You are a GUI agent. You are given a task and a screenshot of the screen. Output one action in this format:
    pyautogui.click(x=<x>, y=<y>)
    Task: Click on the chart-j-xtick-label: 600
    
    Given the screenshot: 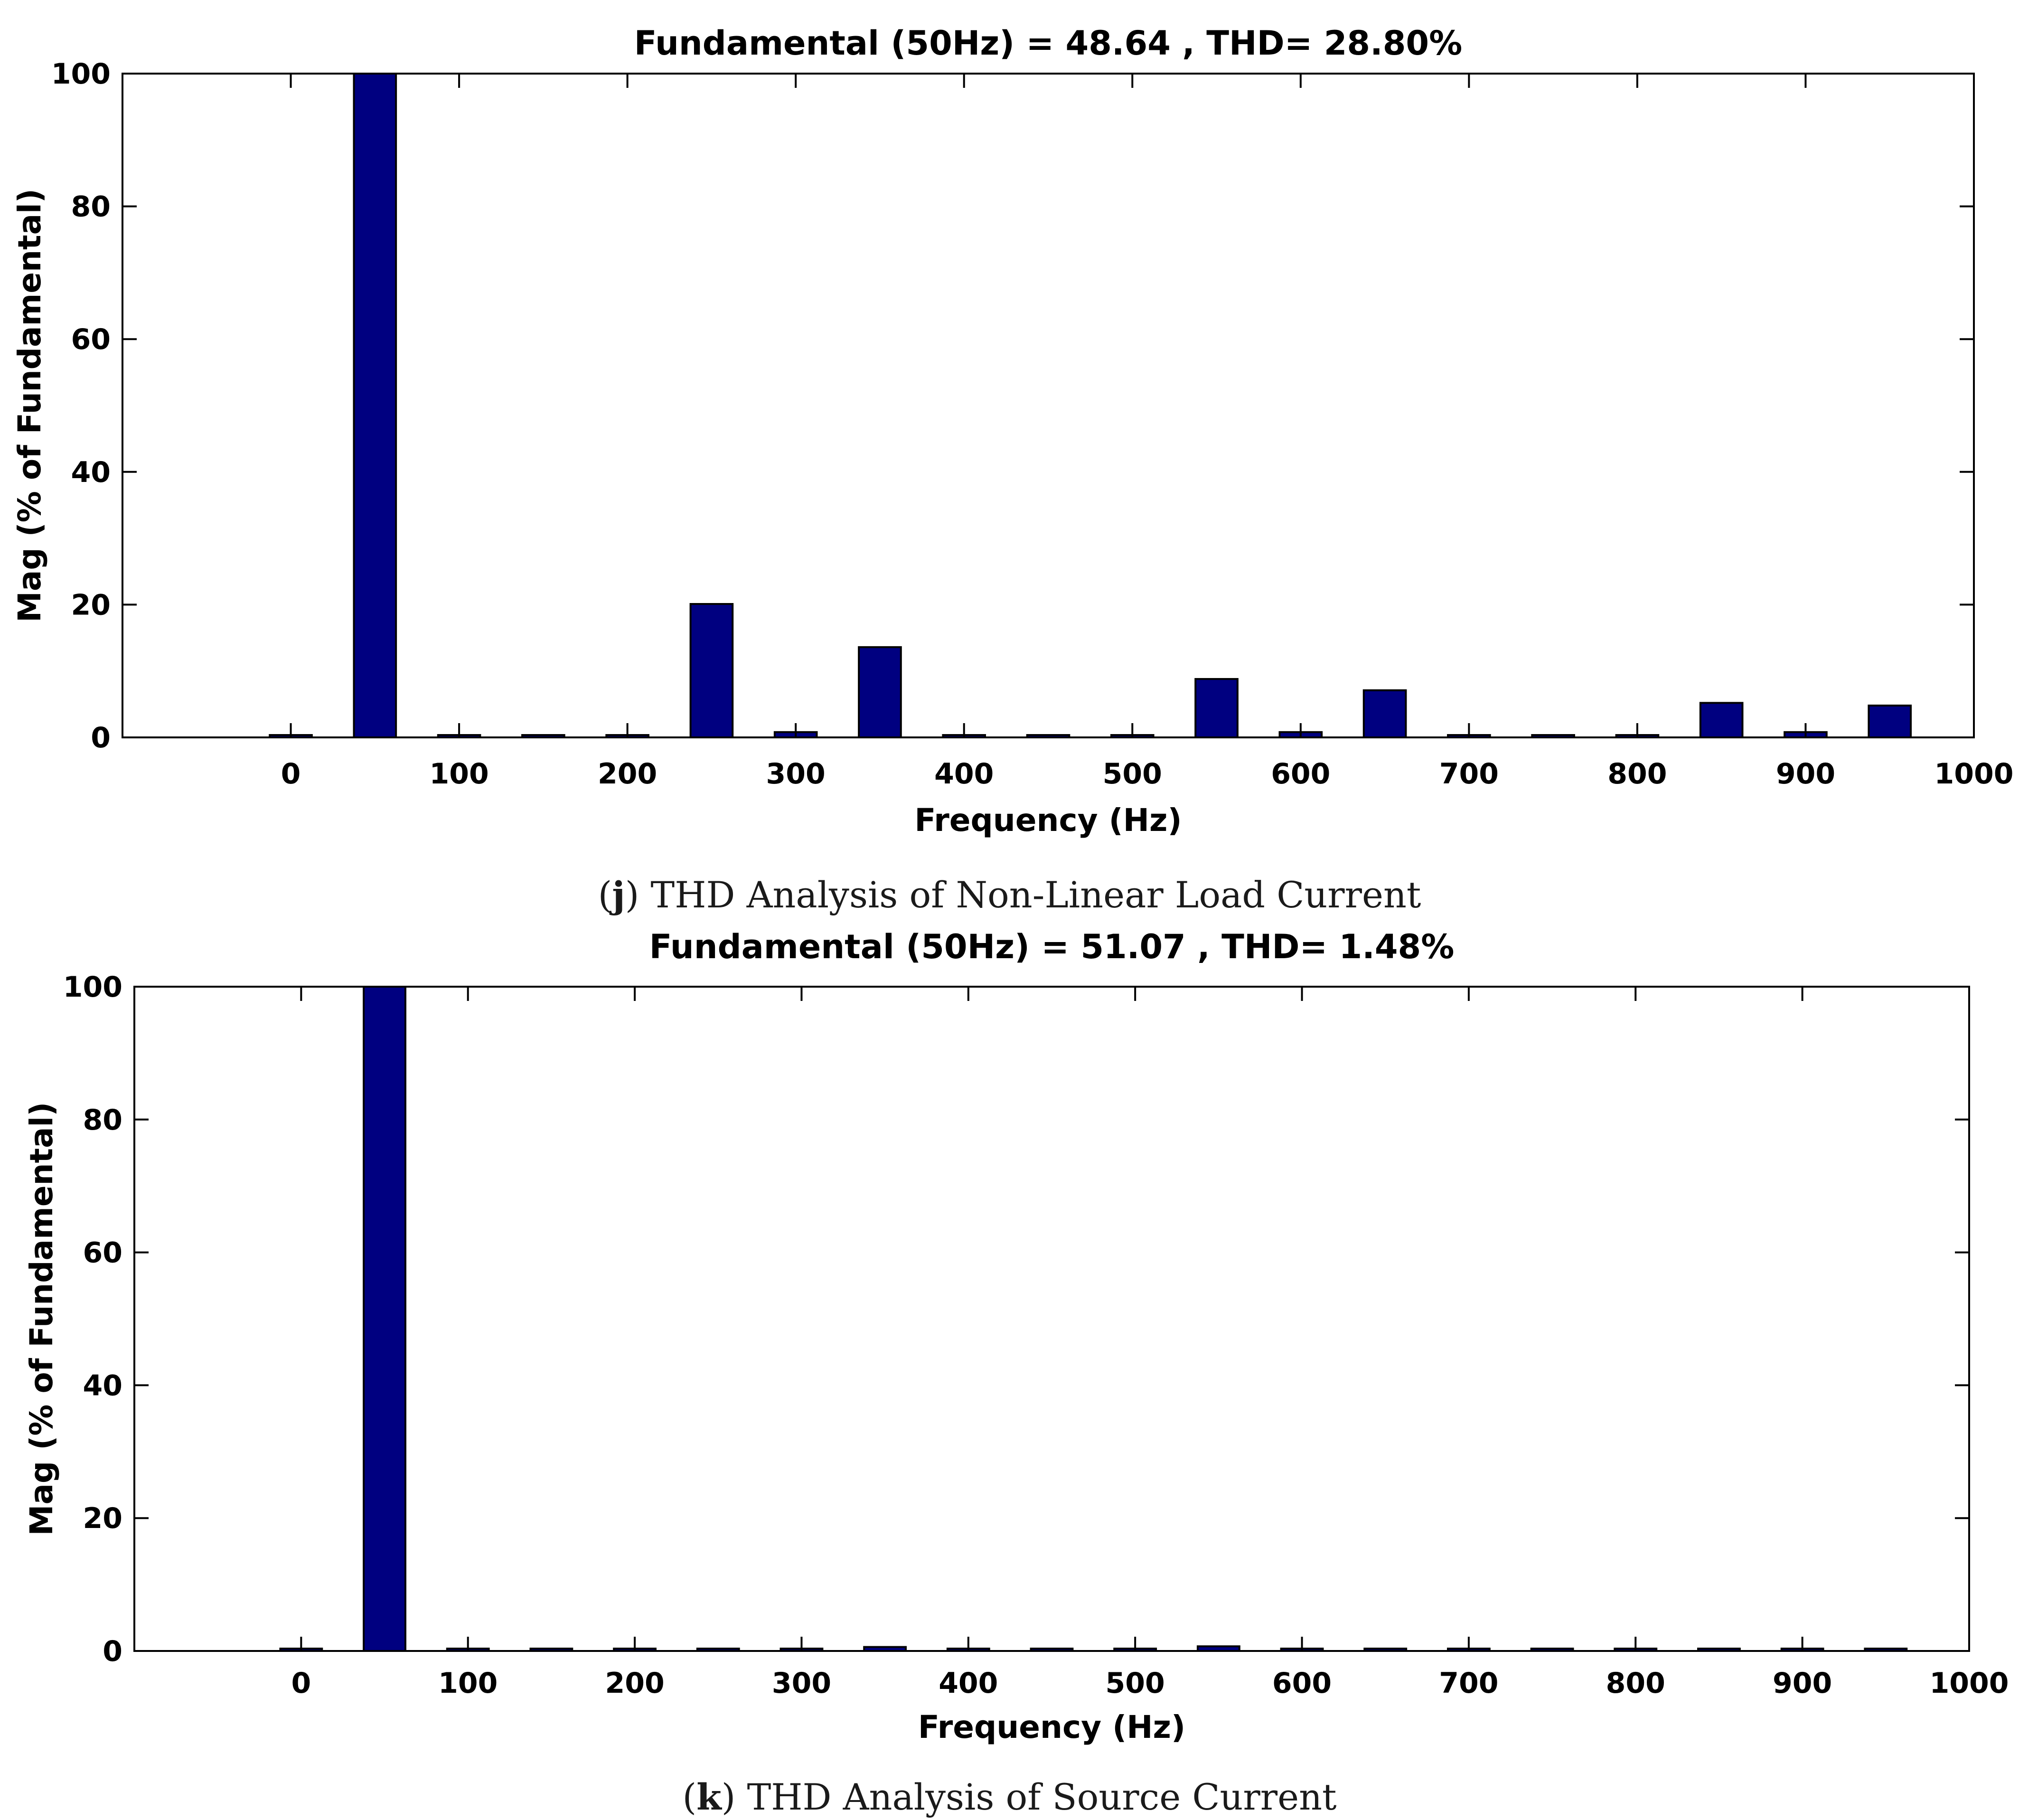 What is the action you would take?
    pyautogui.click(x=1300, y=774)
    